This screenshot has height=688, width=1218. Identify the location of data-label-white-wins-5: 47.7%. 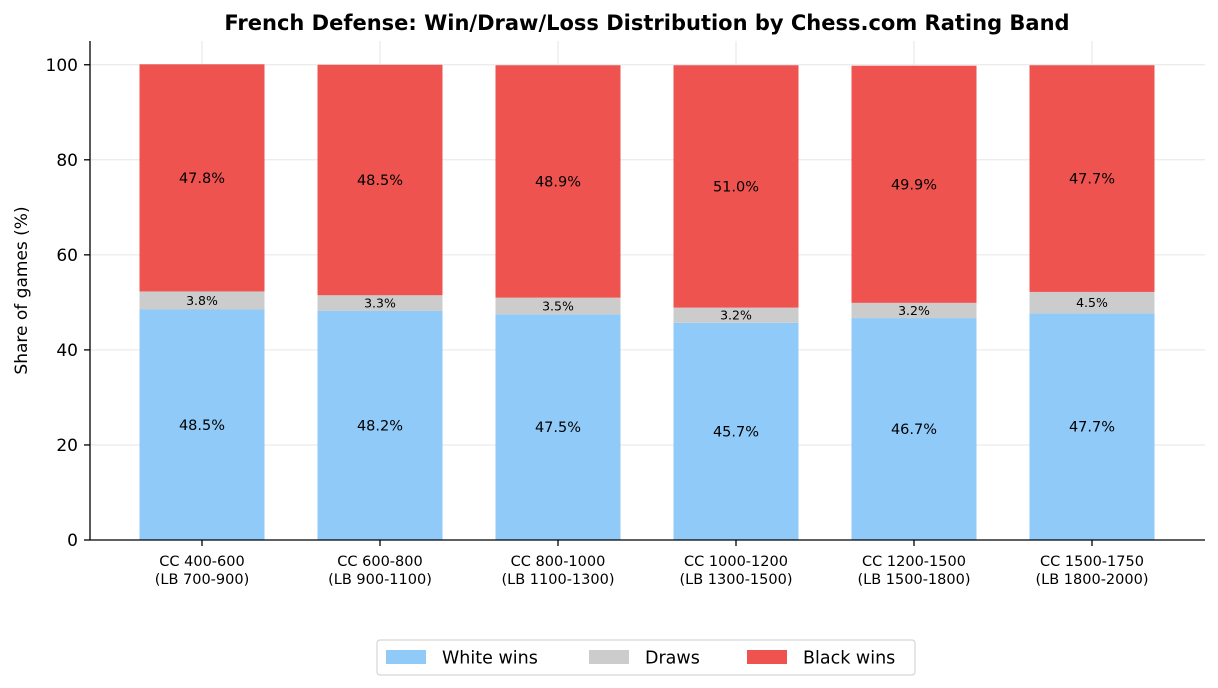
(1092, 428).